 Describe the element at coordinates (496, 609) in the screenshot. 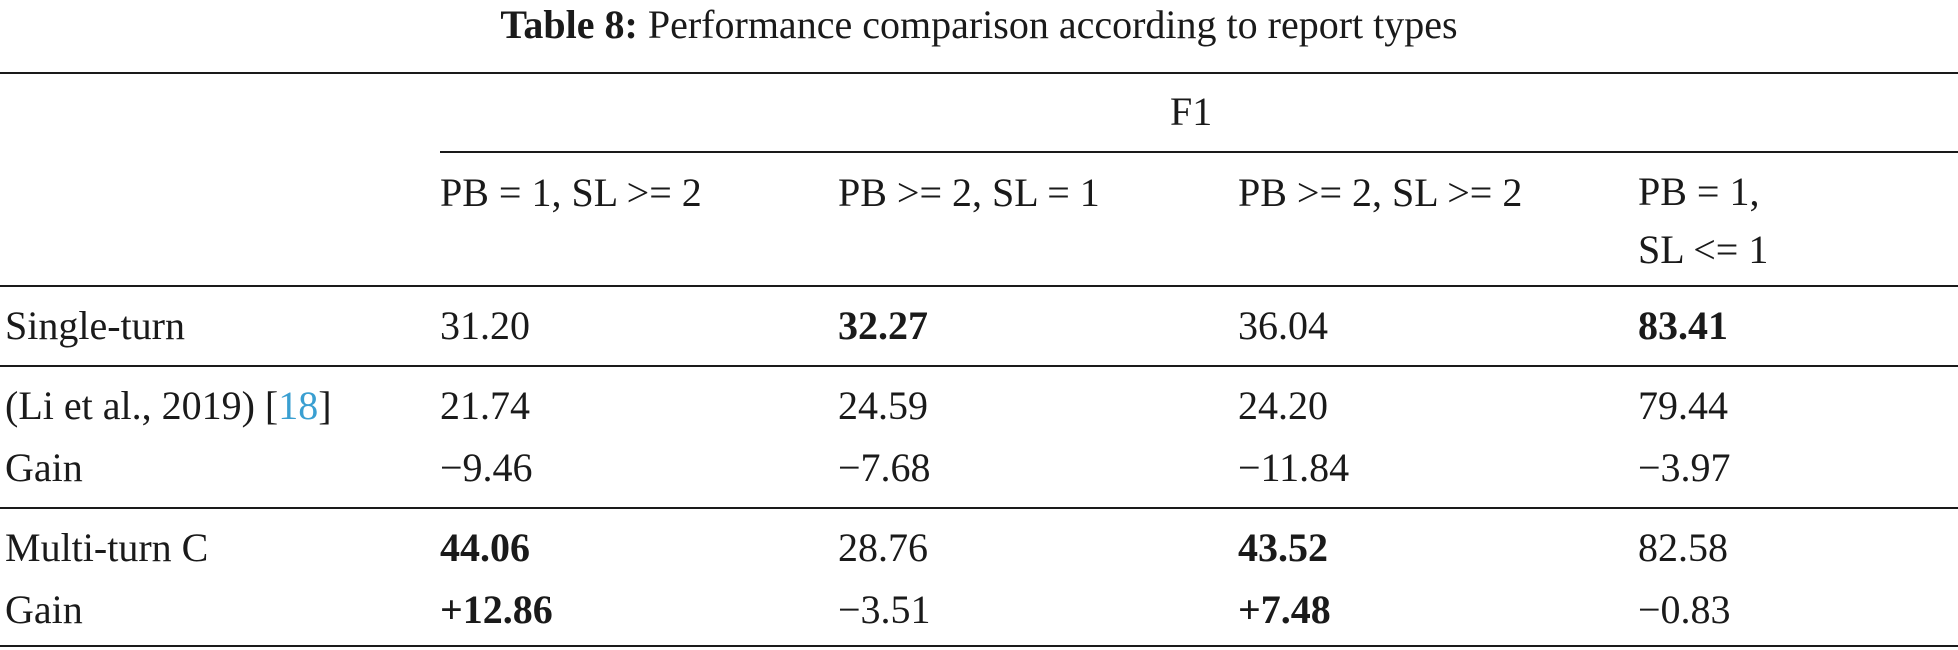

I see `table-cell: +12.86` at that location.